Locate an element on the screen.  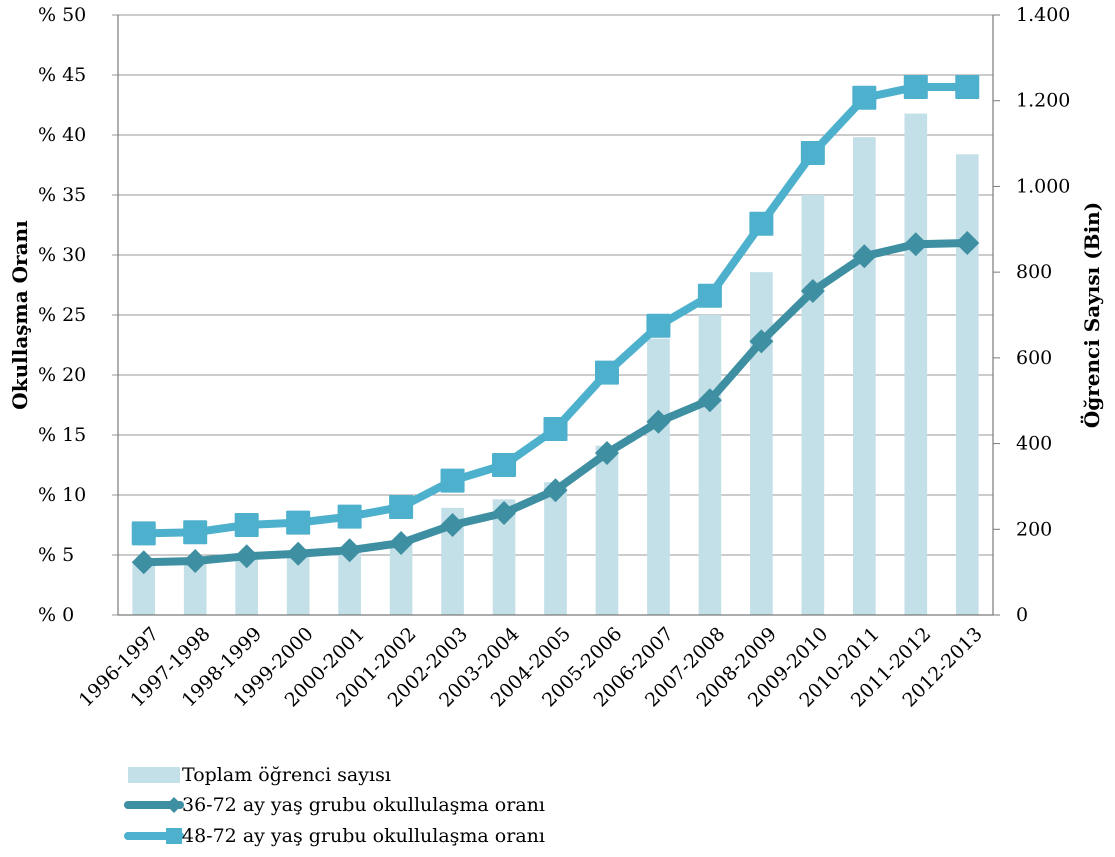
legend-label: Toplam öğrenci sayısı is located at coordinates (286, 775).